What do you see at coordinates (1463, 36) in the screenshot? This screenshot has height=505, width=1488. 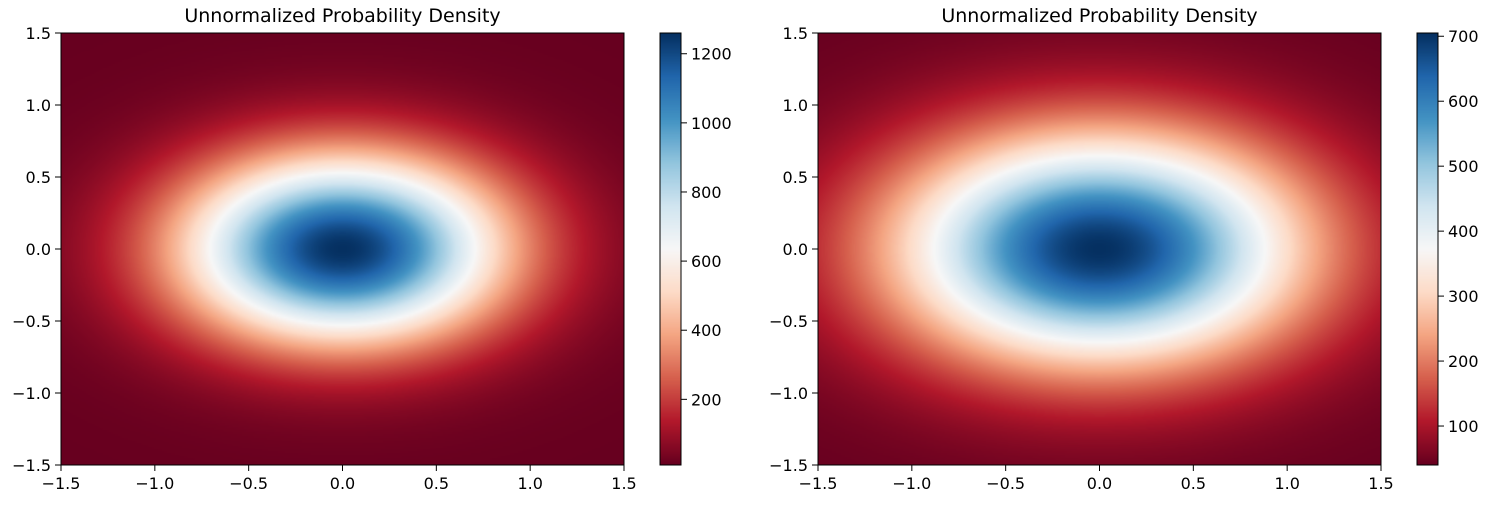 I see `colorbar-tick-label: 700` at bounding box center [1463, 36].